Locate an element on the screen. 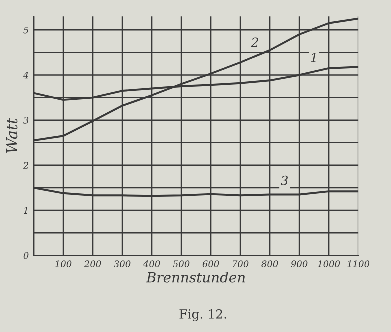 The width and height of the screenshot is (391, 332). x-tick-label: 1100 is located at coordinates (359, 264).